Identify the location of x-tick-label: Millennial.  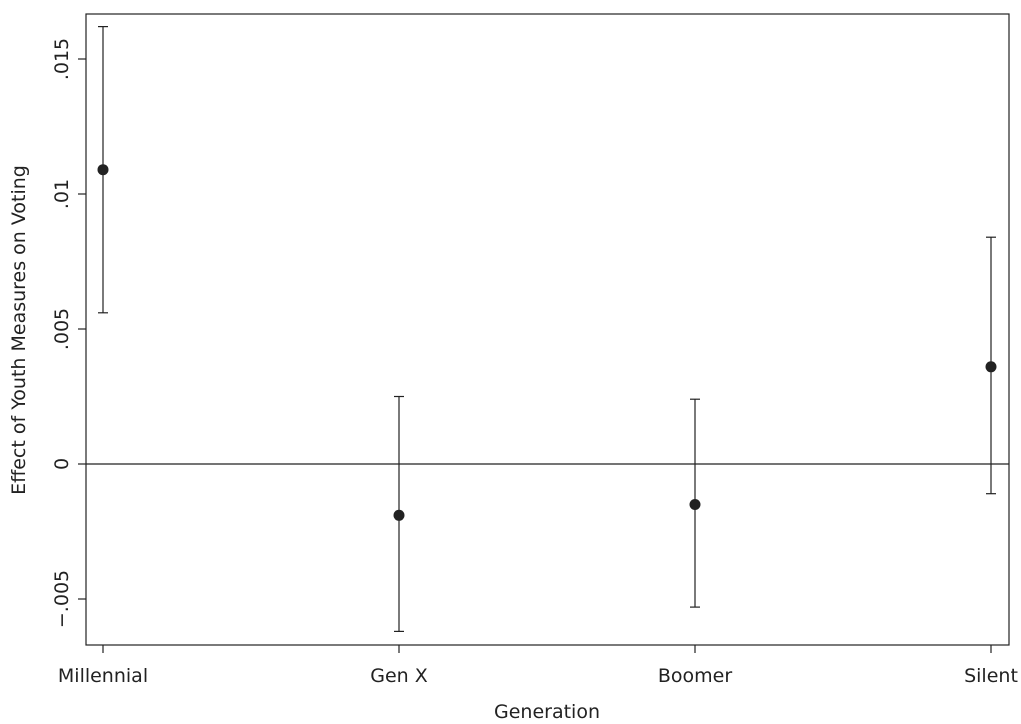
(103, 676).